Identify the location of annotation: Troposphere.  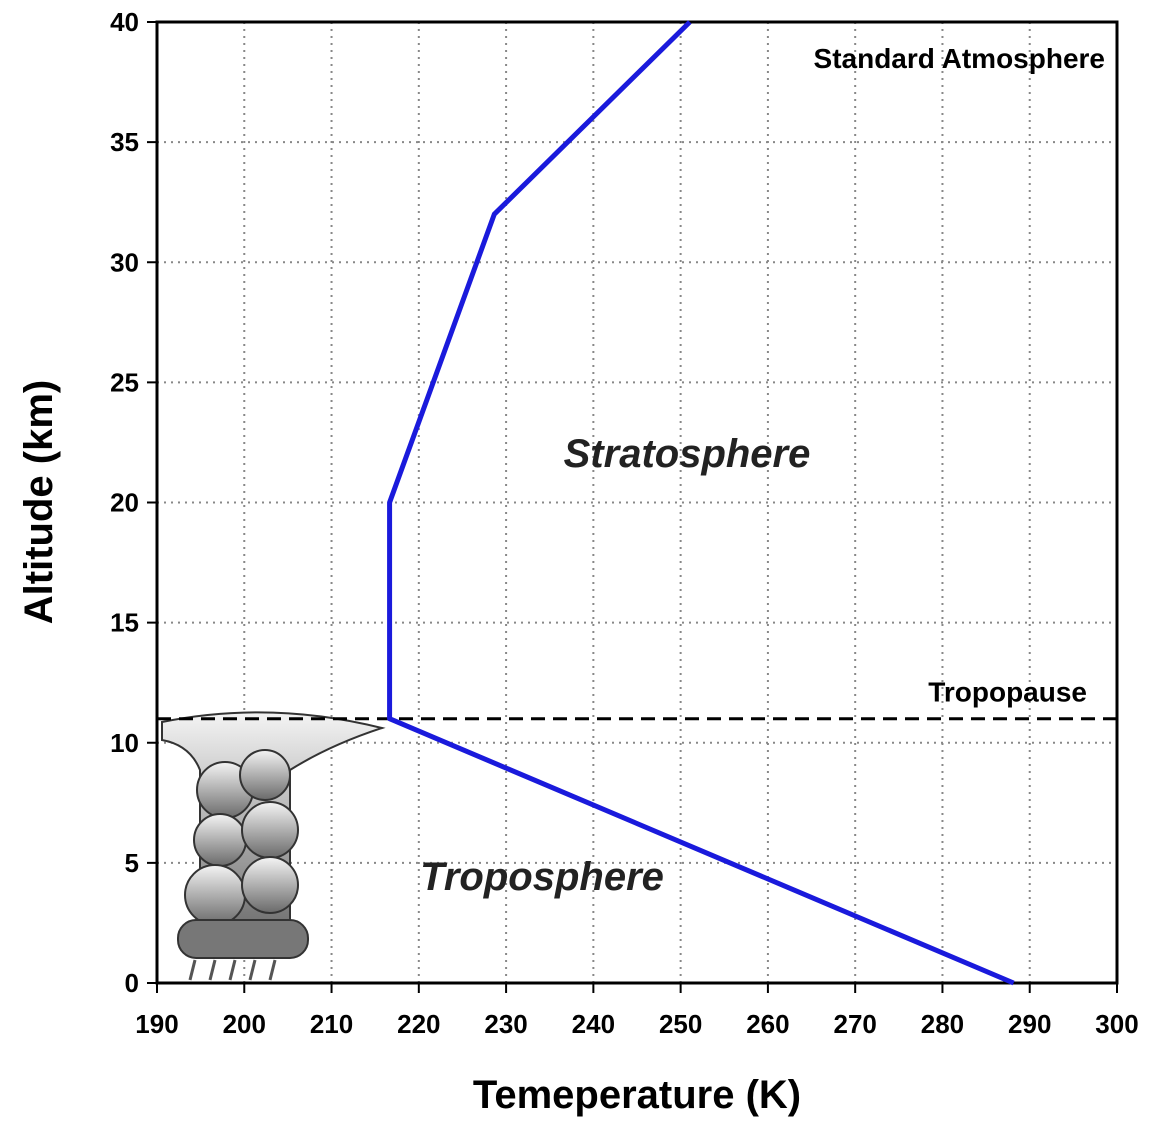
(542, 877).